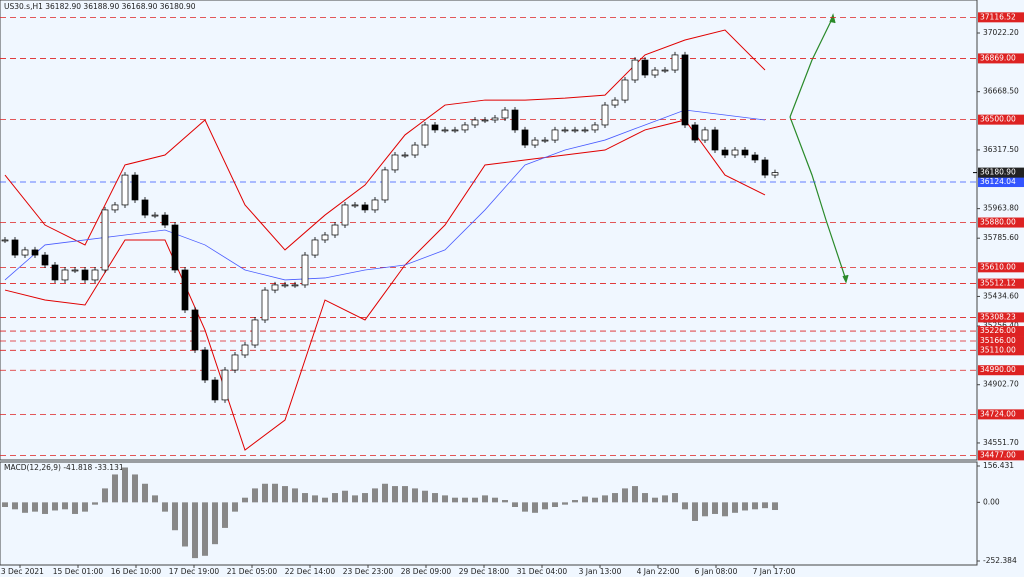 The height and width of the screenshot is (577, 1024). I want to click on current-price-box, so click(1001, 172).